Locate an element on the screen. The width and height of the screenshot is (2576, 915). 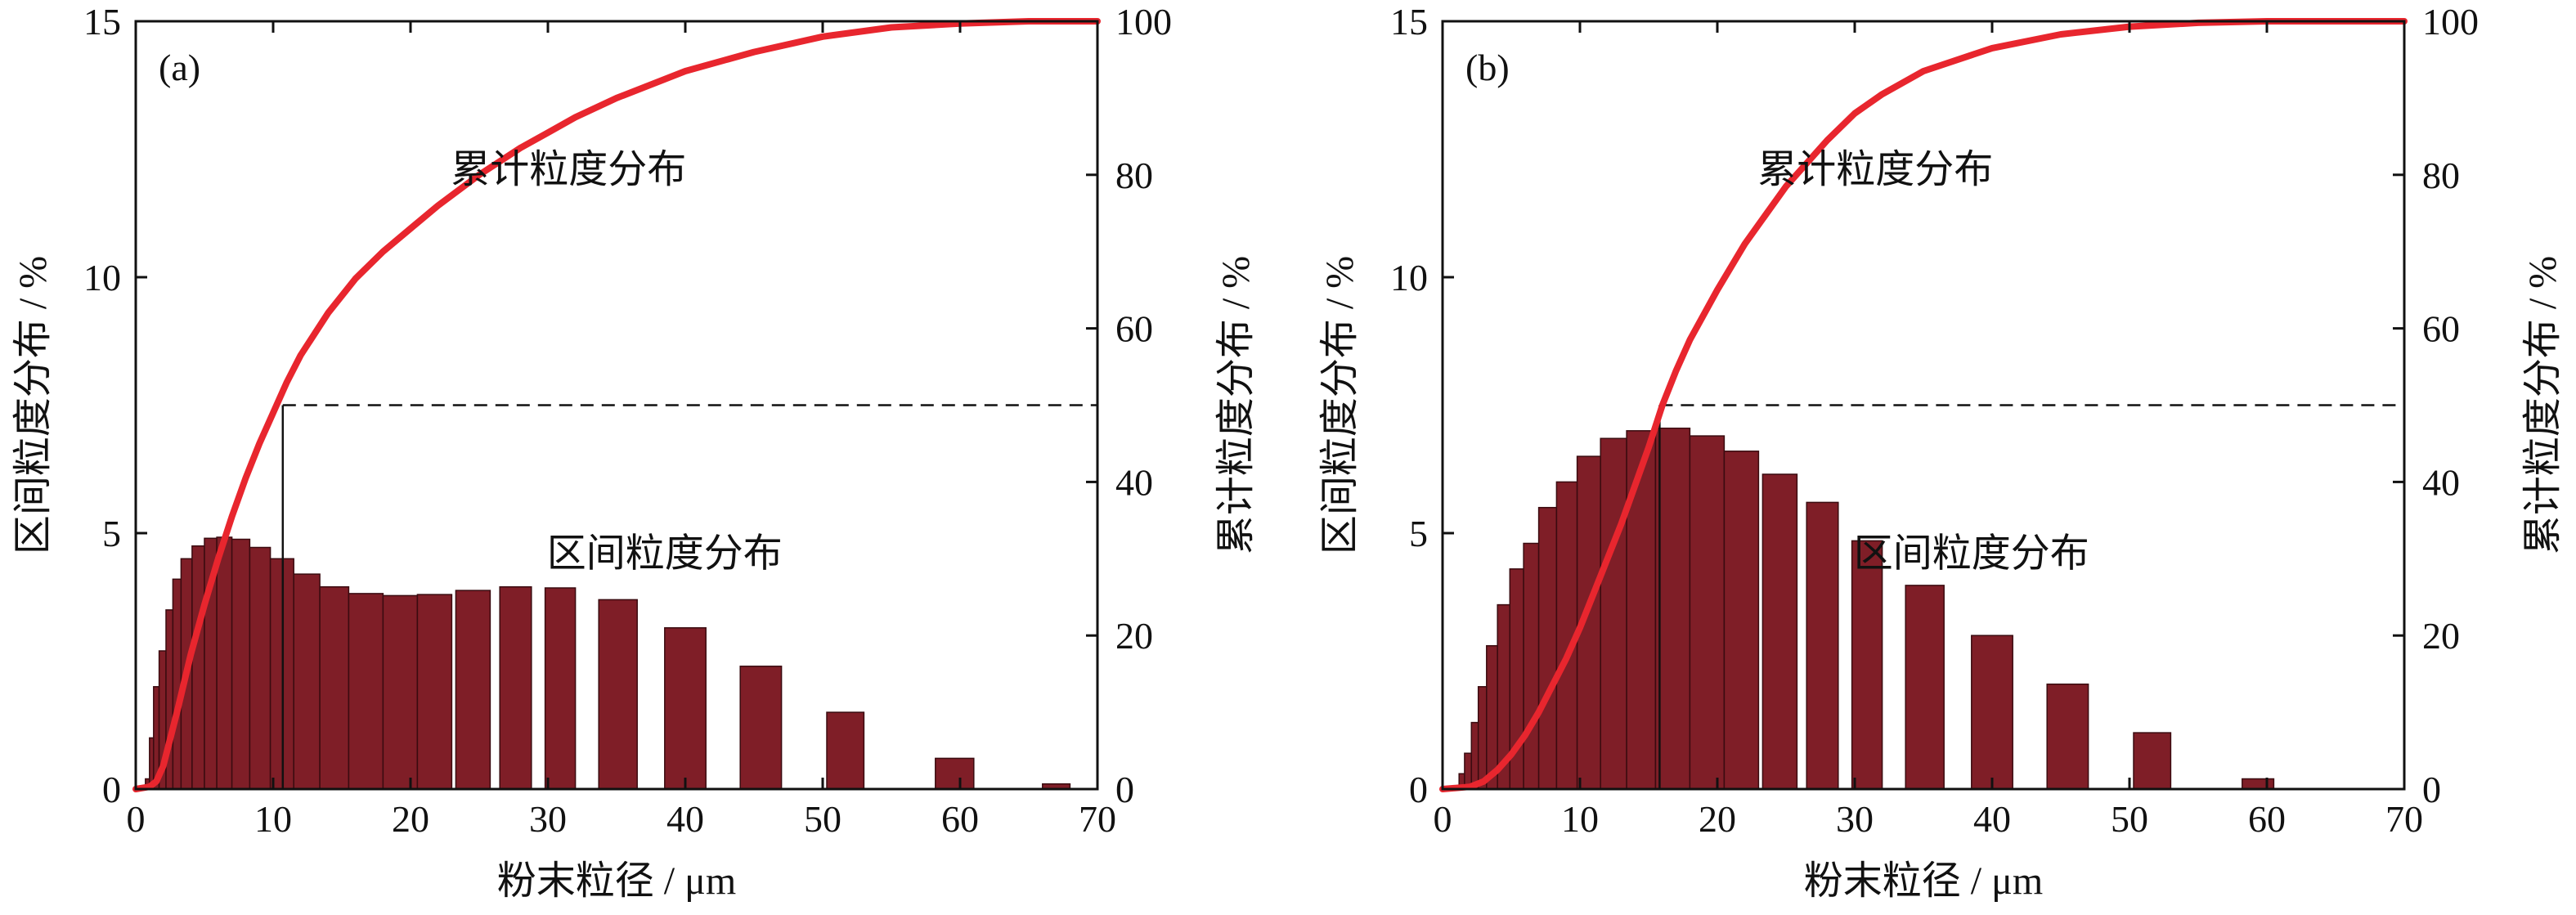
panel-label: (b) is located at coordinates (1487, 67).